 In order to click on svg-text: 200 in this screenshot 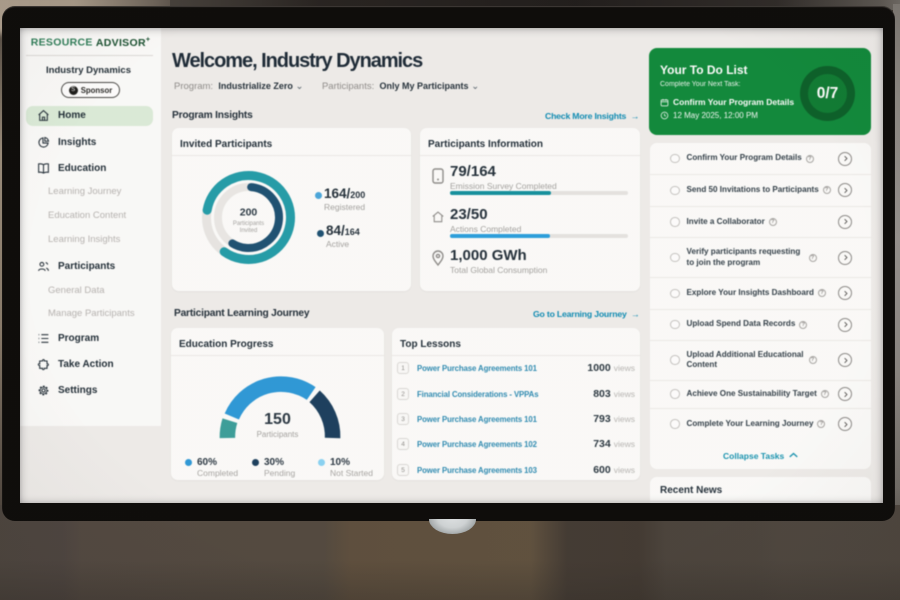, I will do `click(249, 213)`.